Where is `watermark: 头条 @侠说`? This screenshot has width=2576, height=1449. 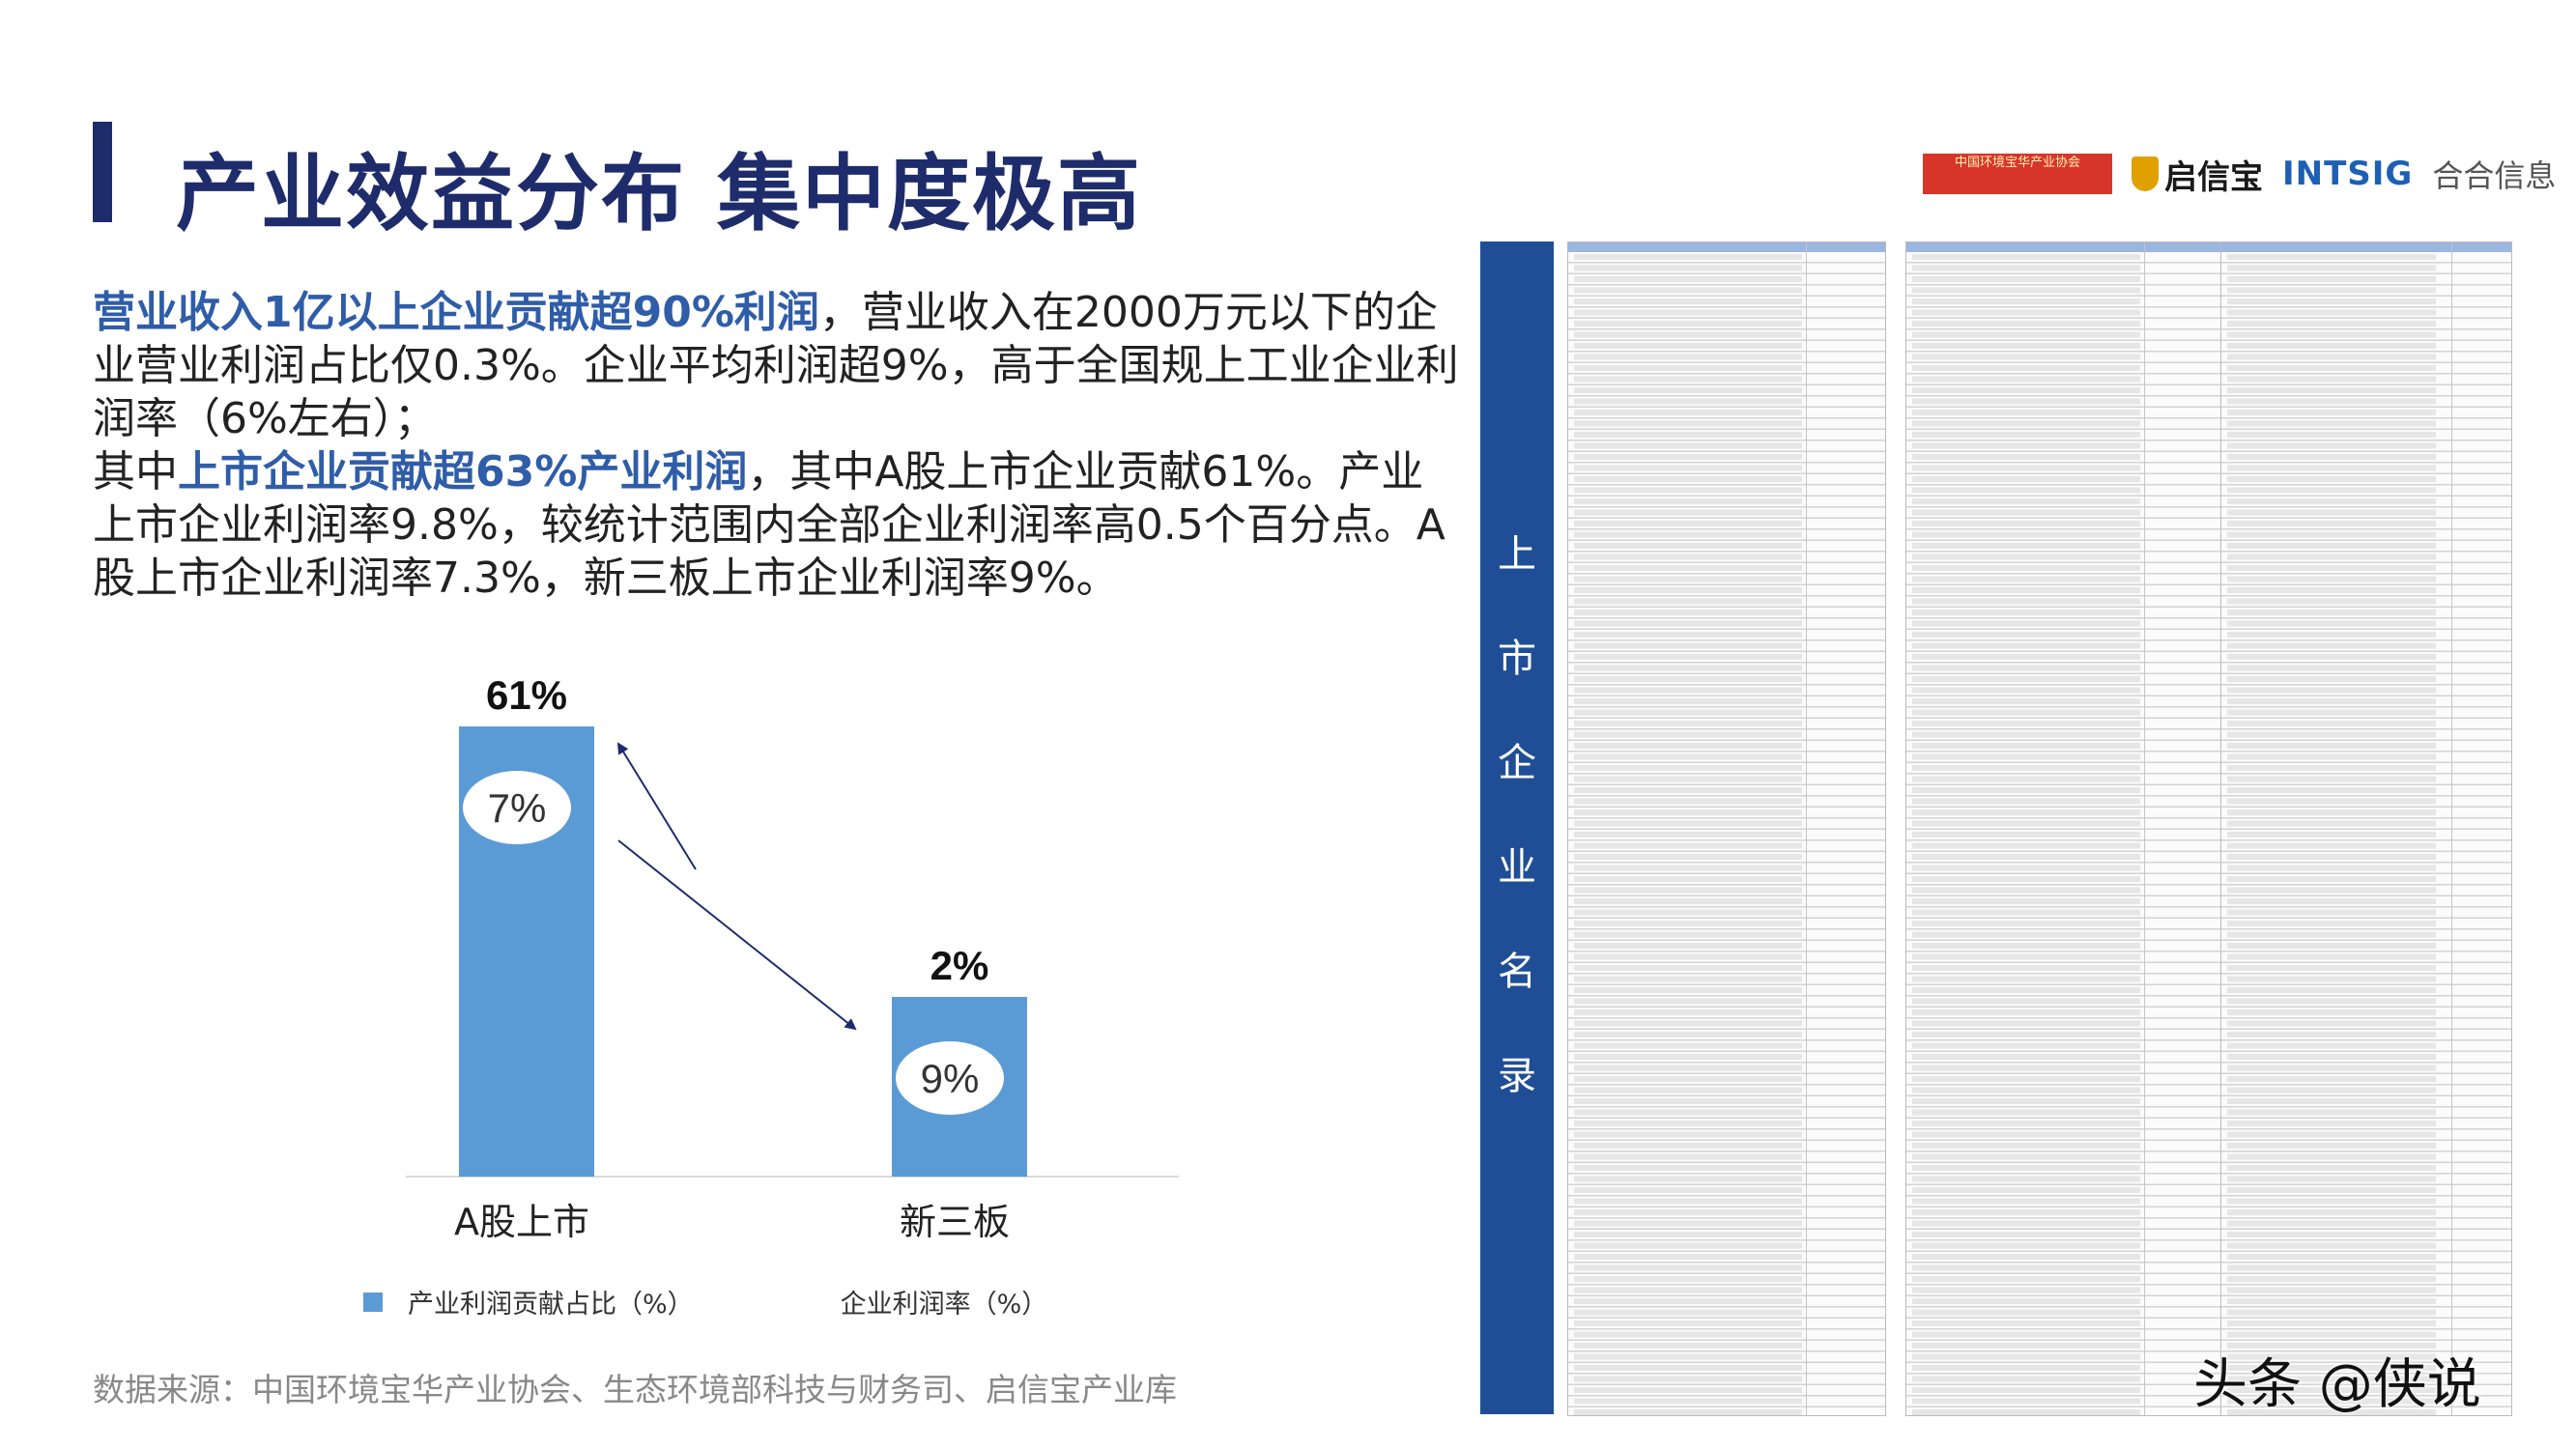
watermark: 头条 @侠说 is located at coordinates (2337, 1384).